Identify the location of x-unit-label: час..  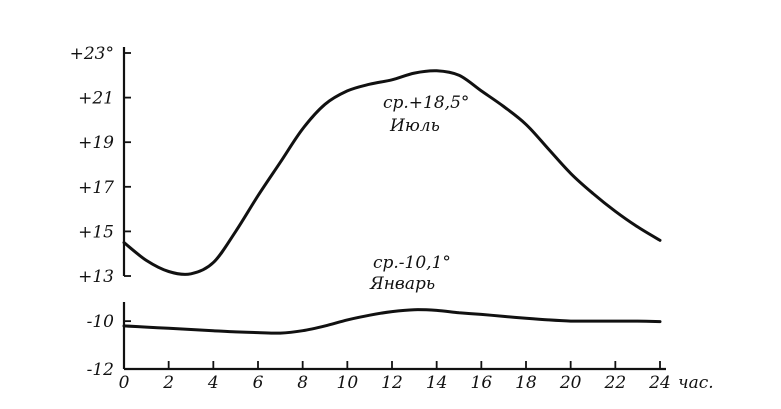
(696, 383).